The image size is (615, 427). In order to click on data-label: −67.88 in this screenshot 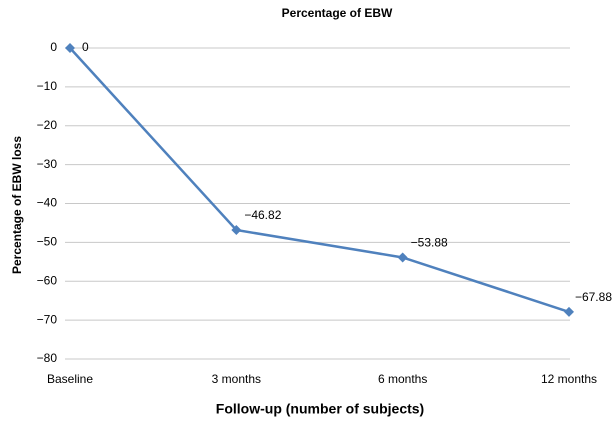, I will do `click(593, 297)`.